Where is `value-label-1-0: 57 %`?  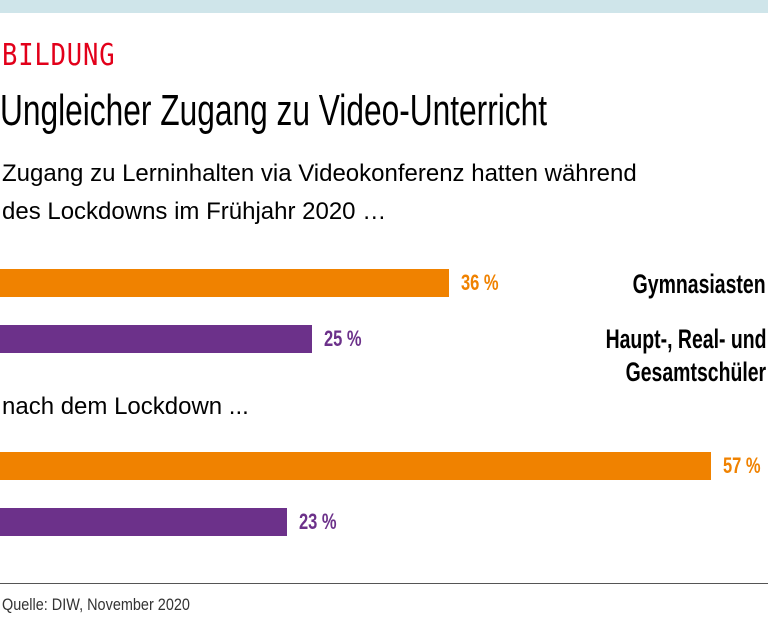 value-label-1-0: 57 % is located at coordinates (741, 465).